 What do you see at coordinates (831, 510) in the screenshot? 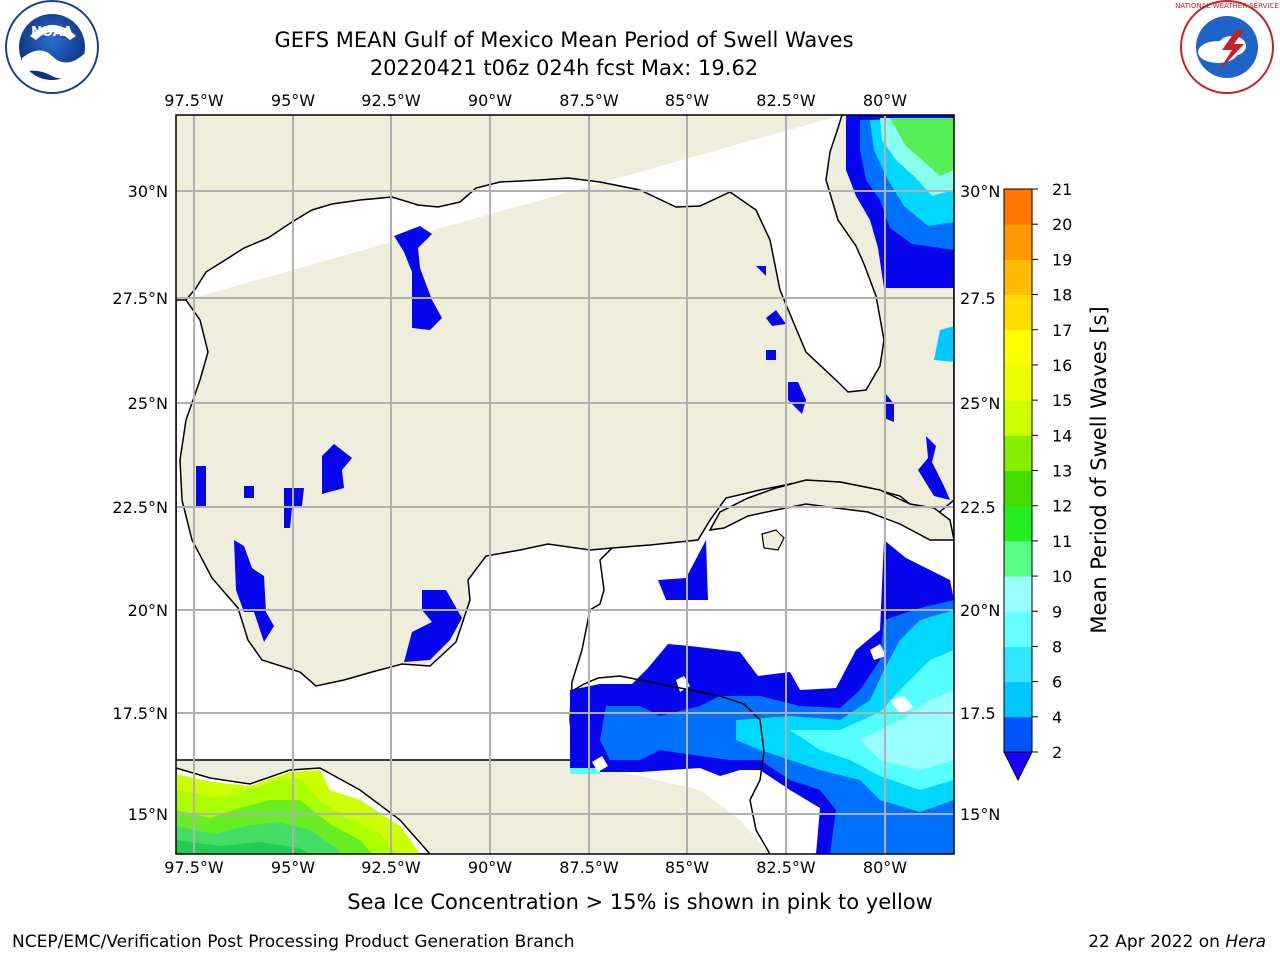
I see `cuba-island` at bounding box center [831, 510].